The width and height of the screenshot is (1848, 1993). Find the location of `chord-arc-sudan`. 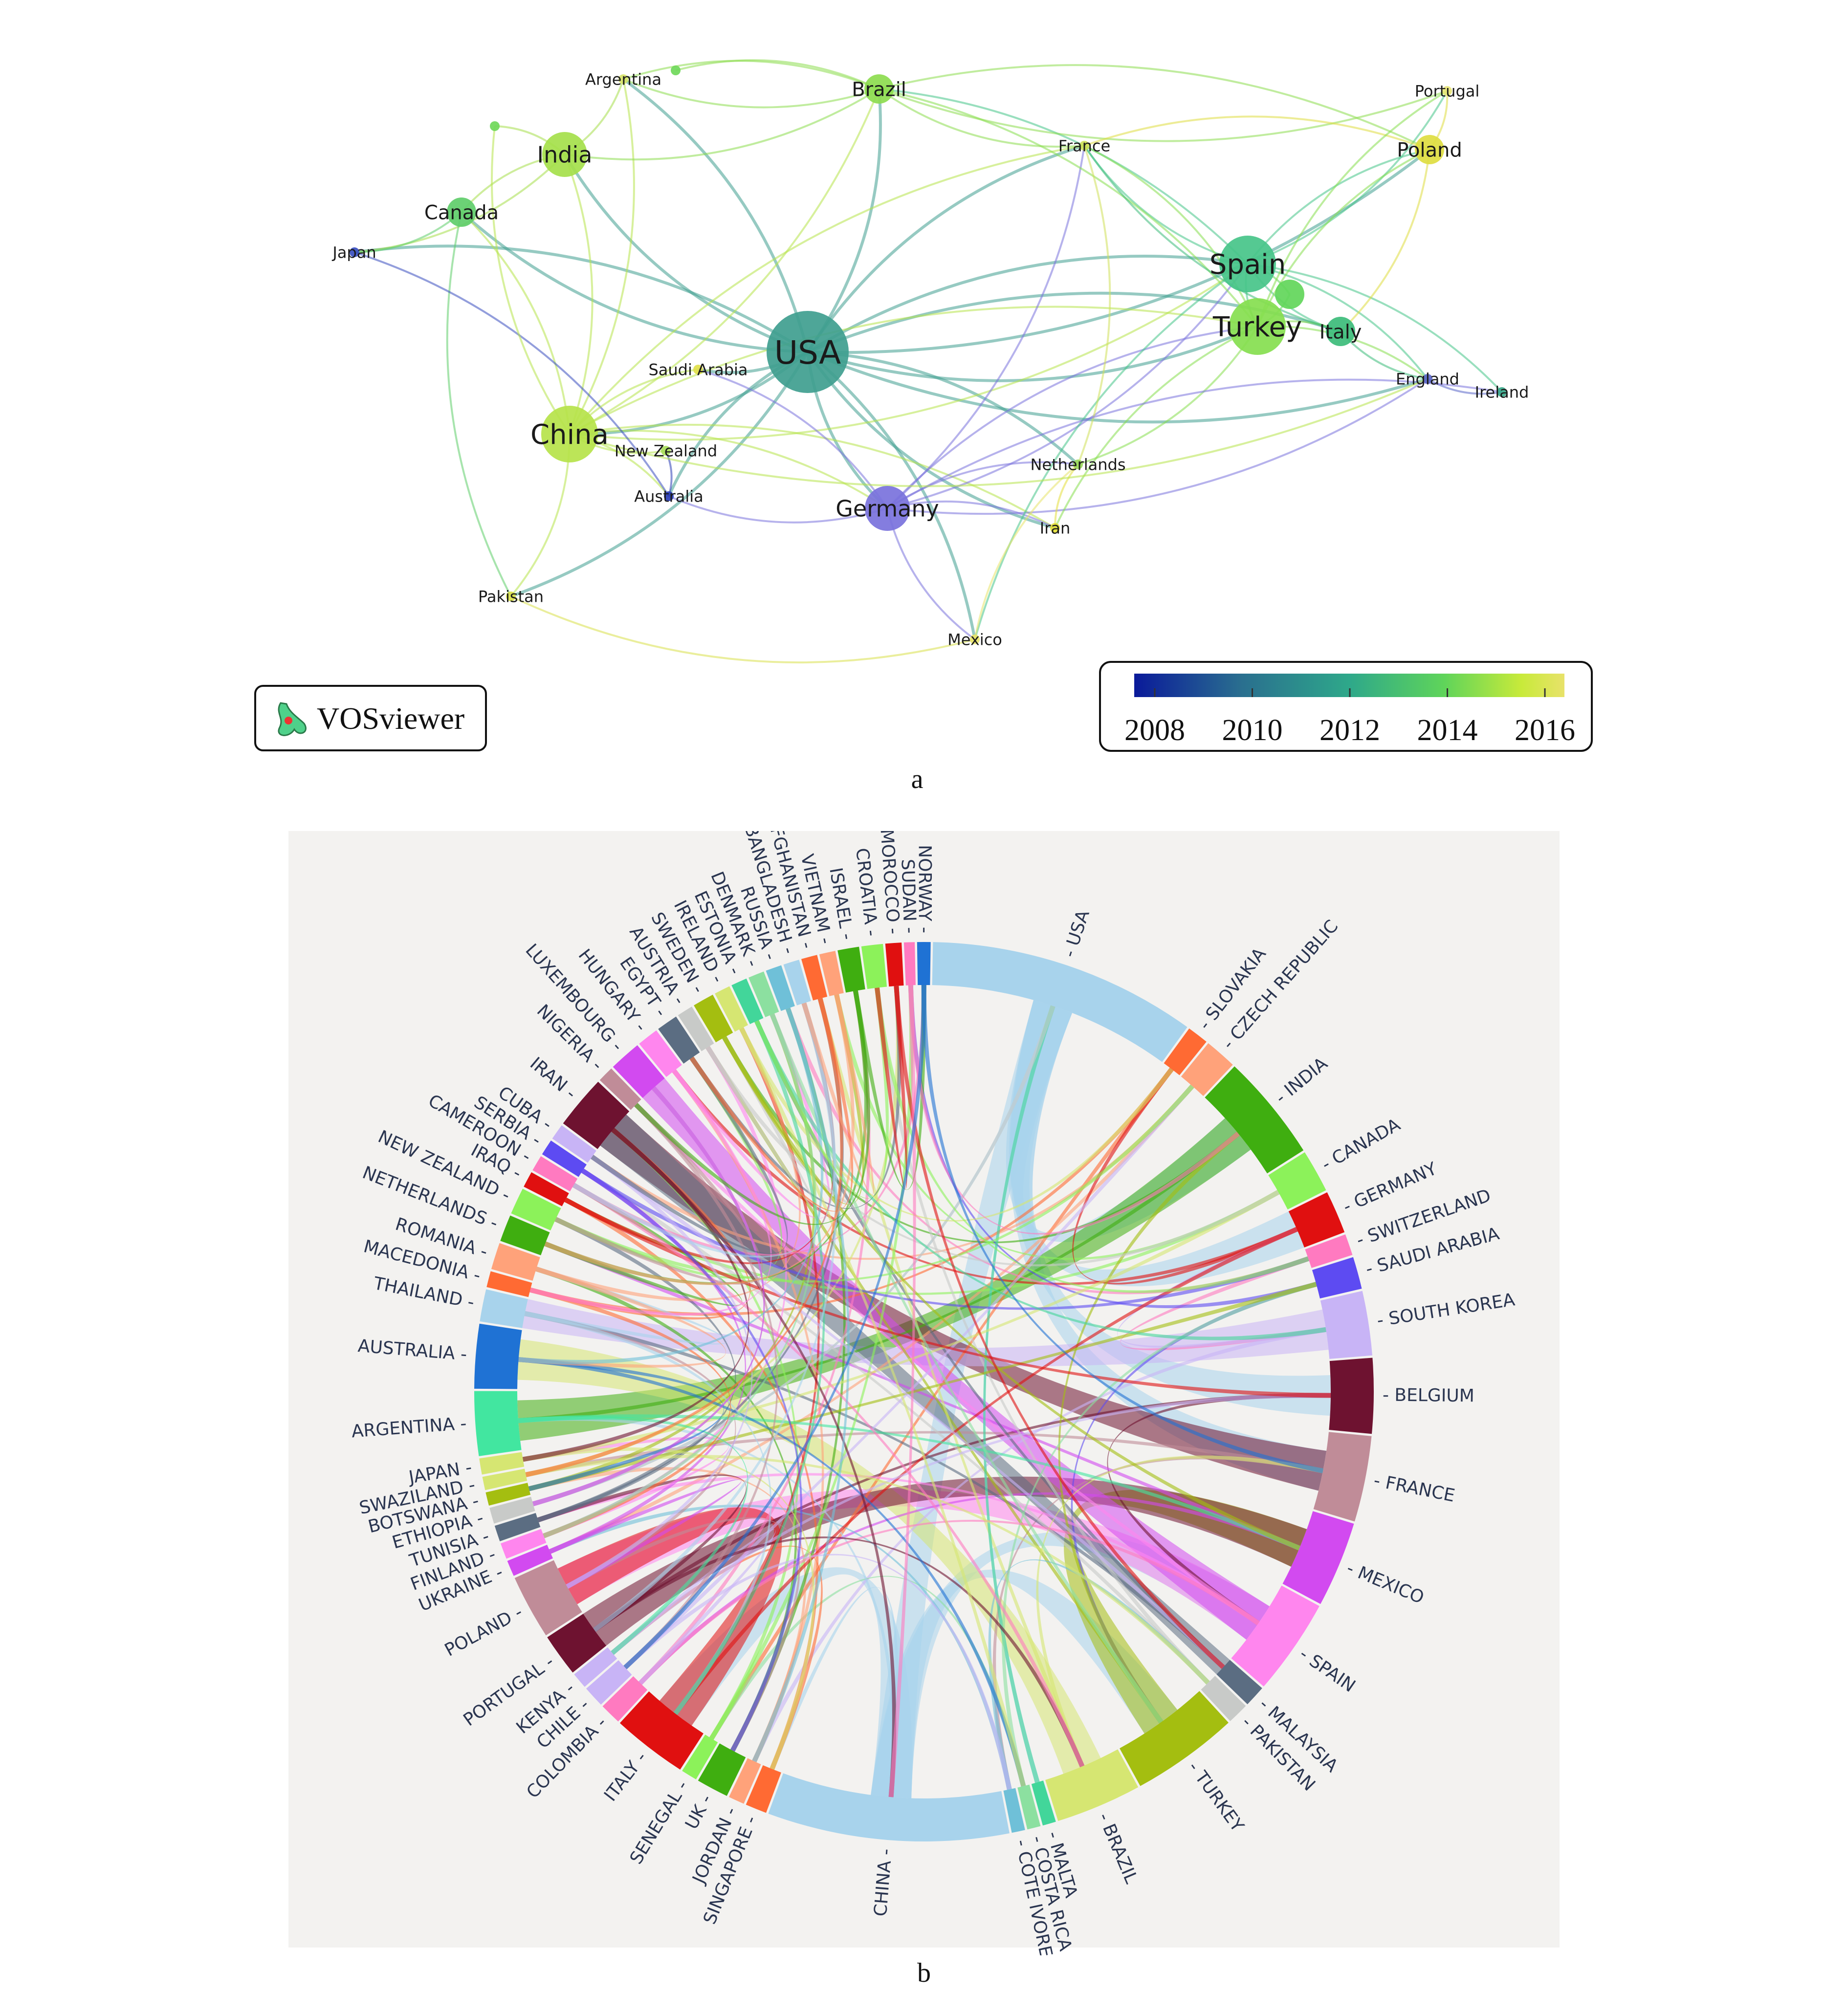

chord-arc-sudan is located at coordinates (909, 964).